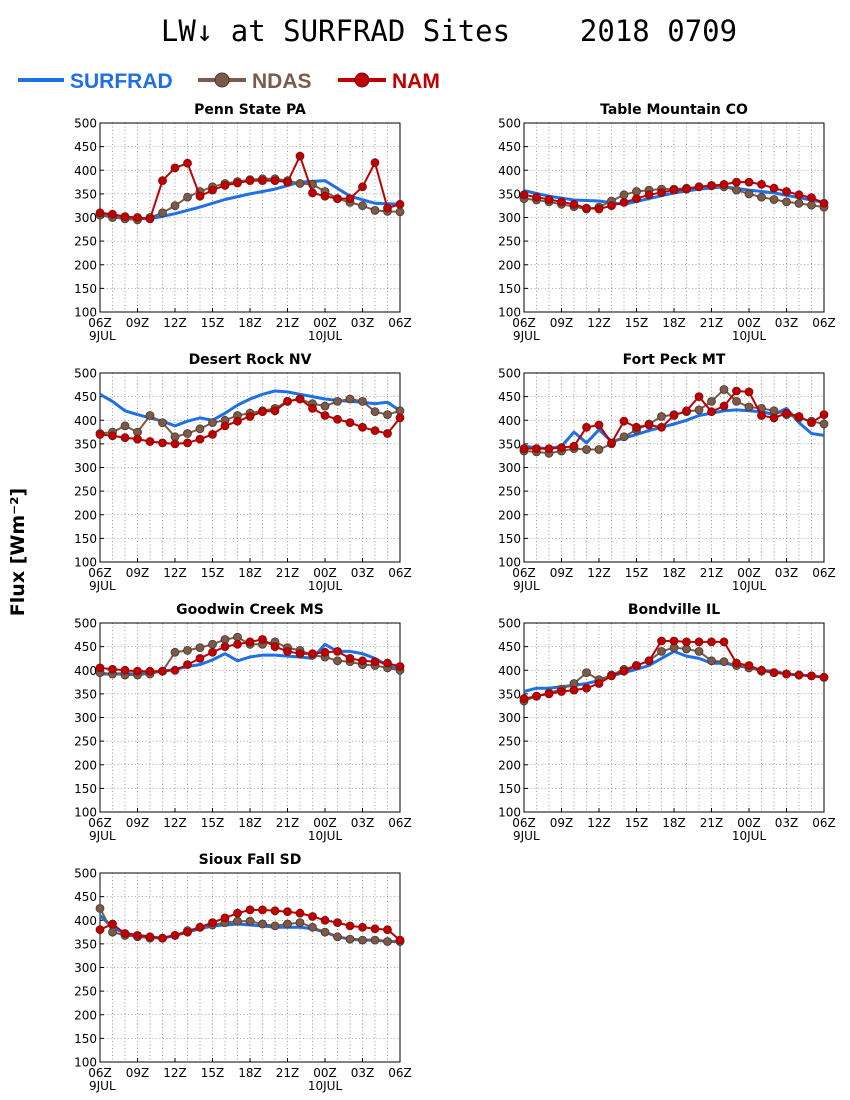 The image size is (850, 1100). I want to click on y-tick-label: 200, so click(85, 515).